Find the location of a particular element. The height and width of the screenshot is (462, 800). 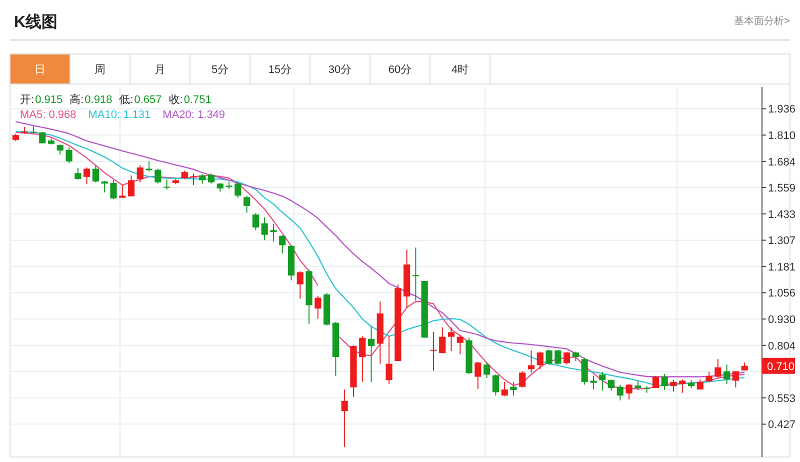

y-tick-label: 0.804 is located at coordinates (782, 346).